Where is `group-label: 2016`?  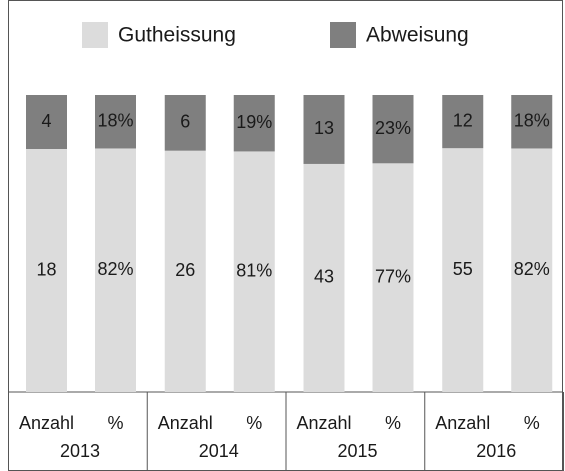
group-label: 2016 is located at coordinates (496, 451).